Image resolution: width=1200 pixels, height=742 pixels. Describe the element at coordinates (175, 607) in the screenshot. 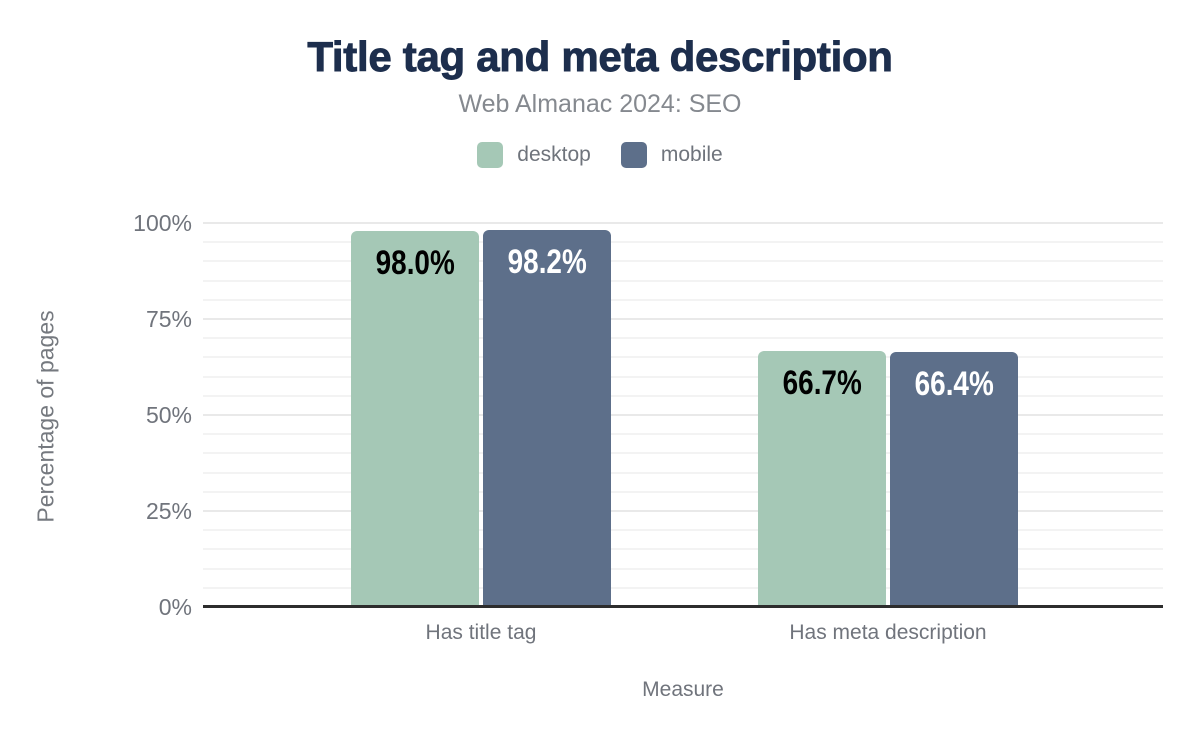

I see `y-tick-0: 0%` at that location.